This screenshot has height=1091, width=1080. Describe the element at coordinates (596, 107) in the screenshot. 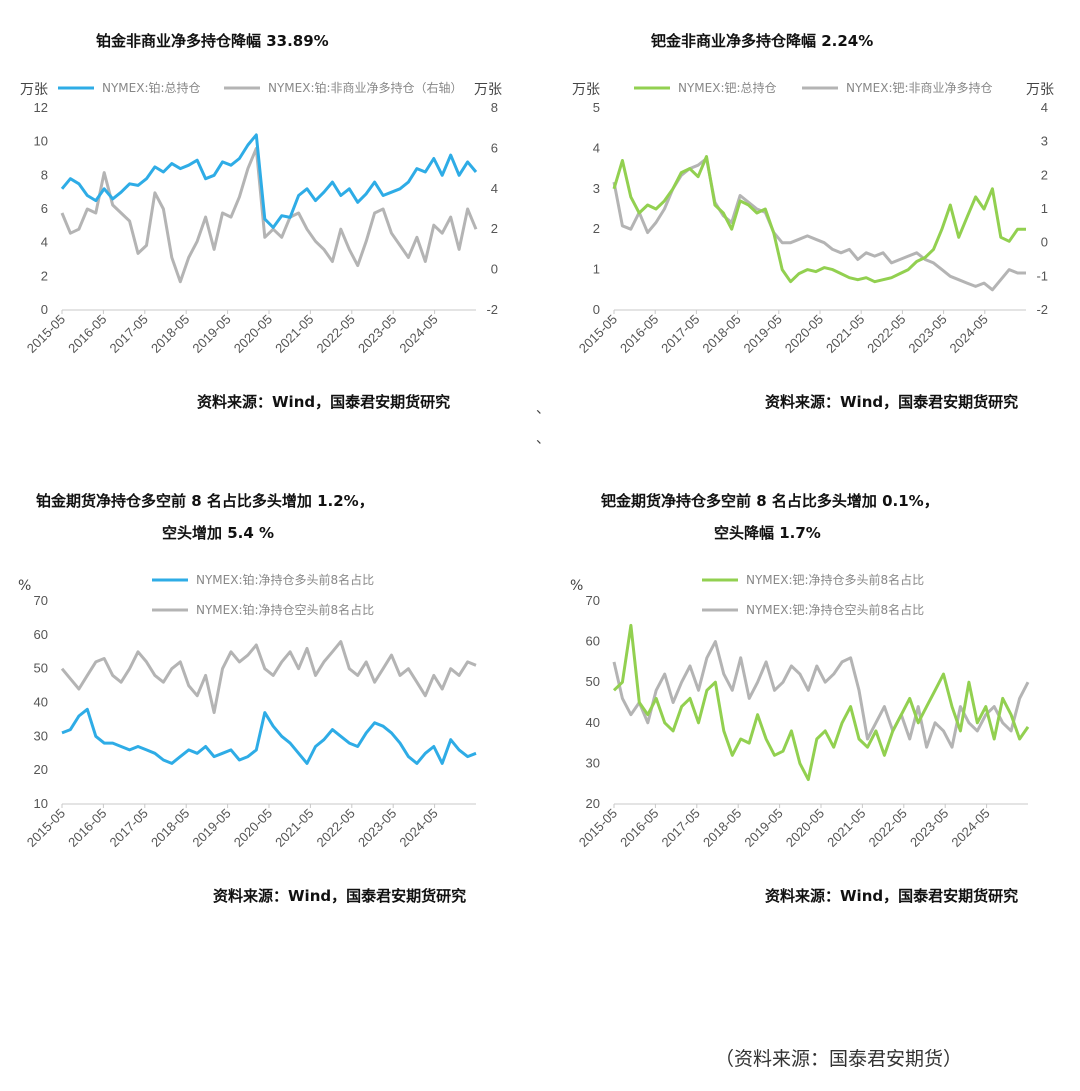

I see `y-left-tick-label: 5` at that location.